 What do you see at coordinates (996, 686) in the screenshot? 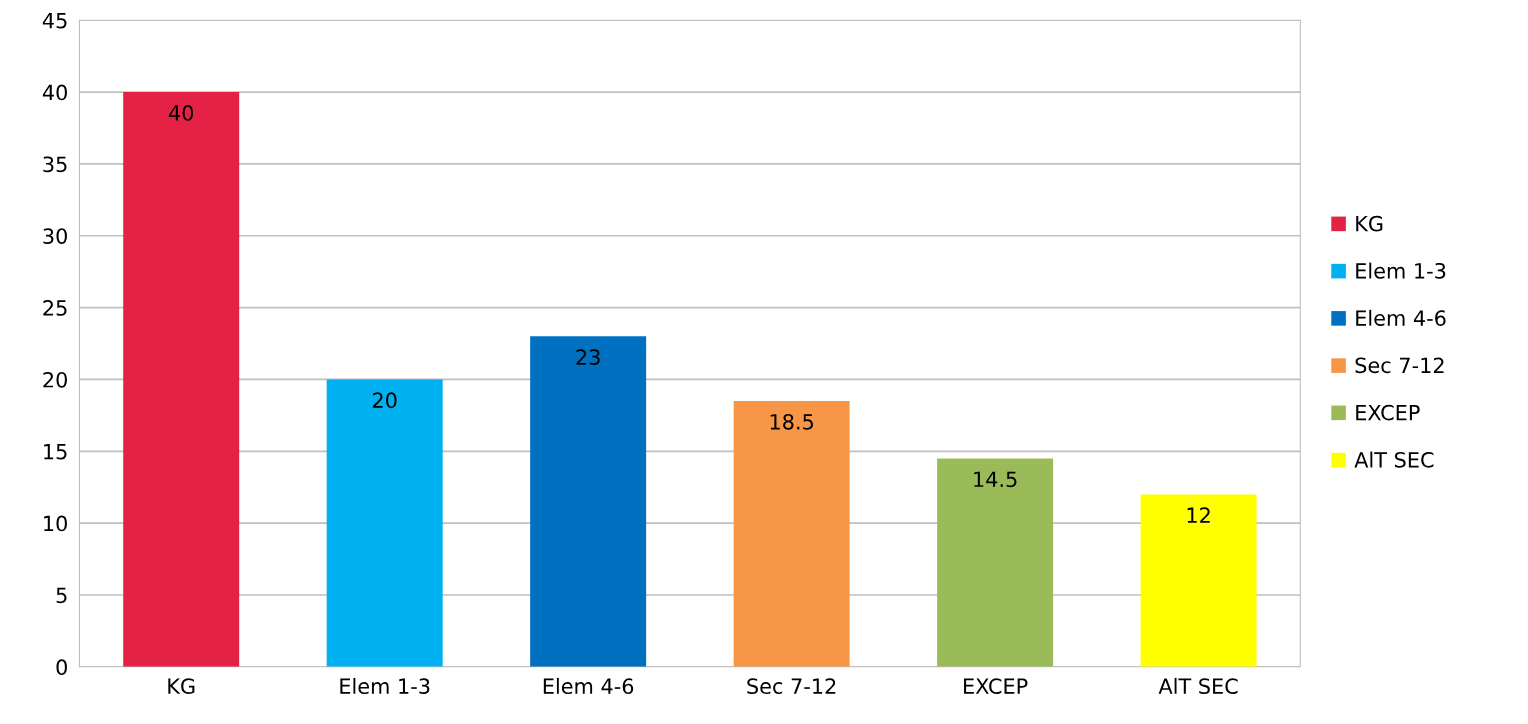
I see `x-tick-label: EXCEP` at bounding box center [996, 686].